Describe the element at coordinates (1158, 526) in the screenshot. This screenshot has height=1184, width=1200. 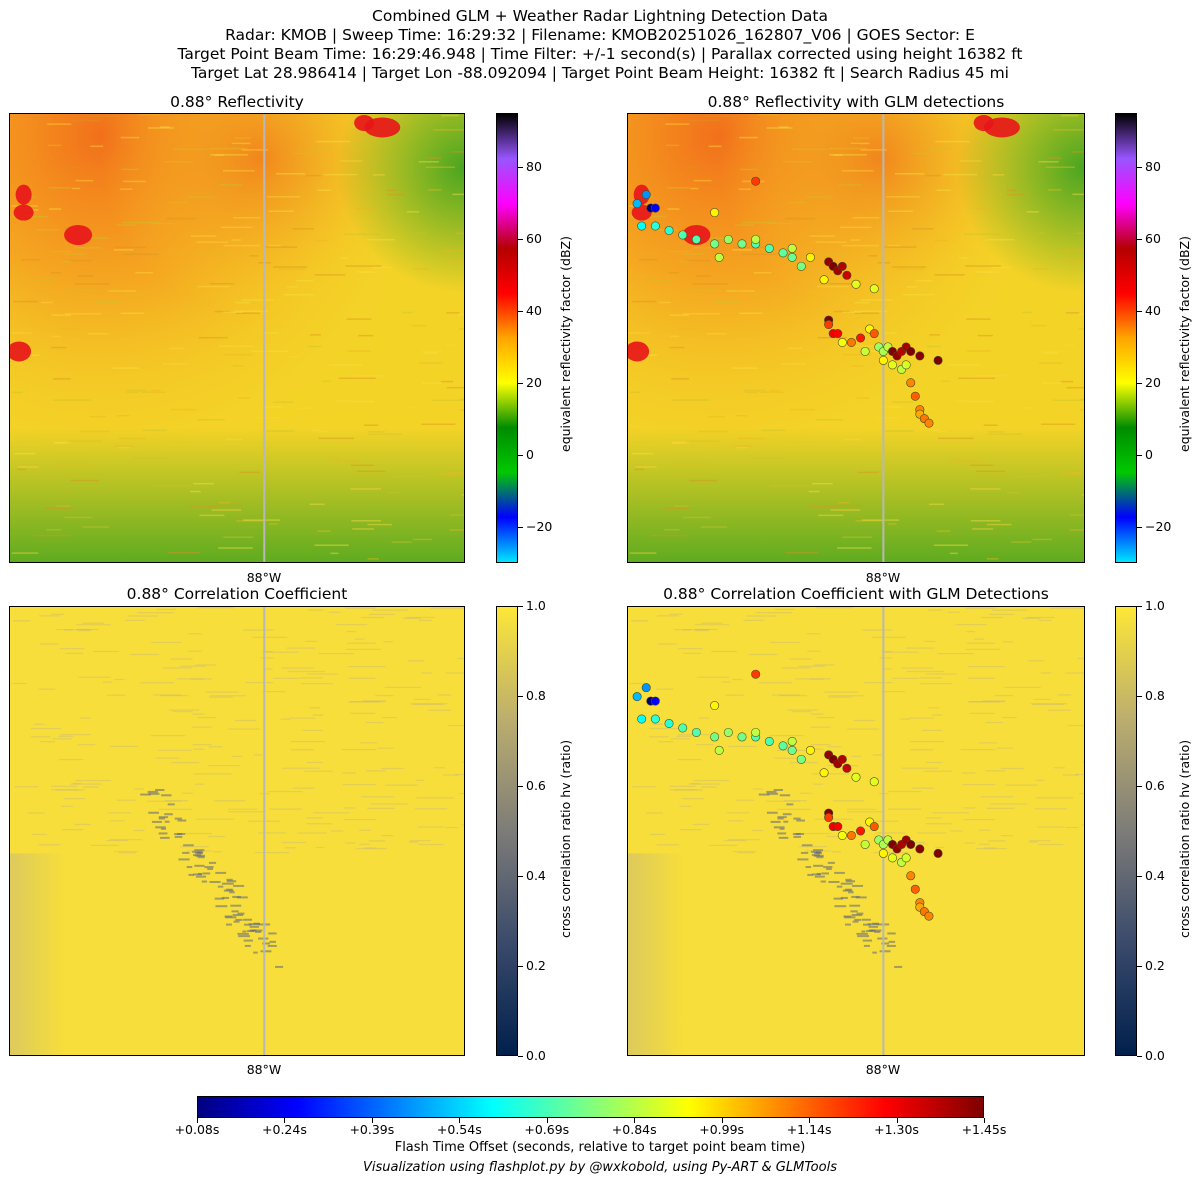
I see `colorbar-tick-label: −20` at that location.